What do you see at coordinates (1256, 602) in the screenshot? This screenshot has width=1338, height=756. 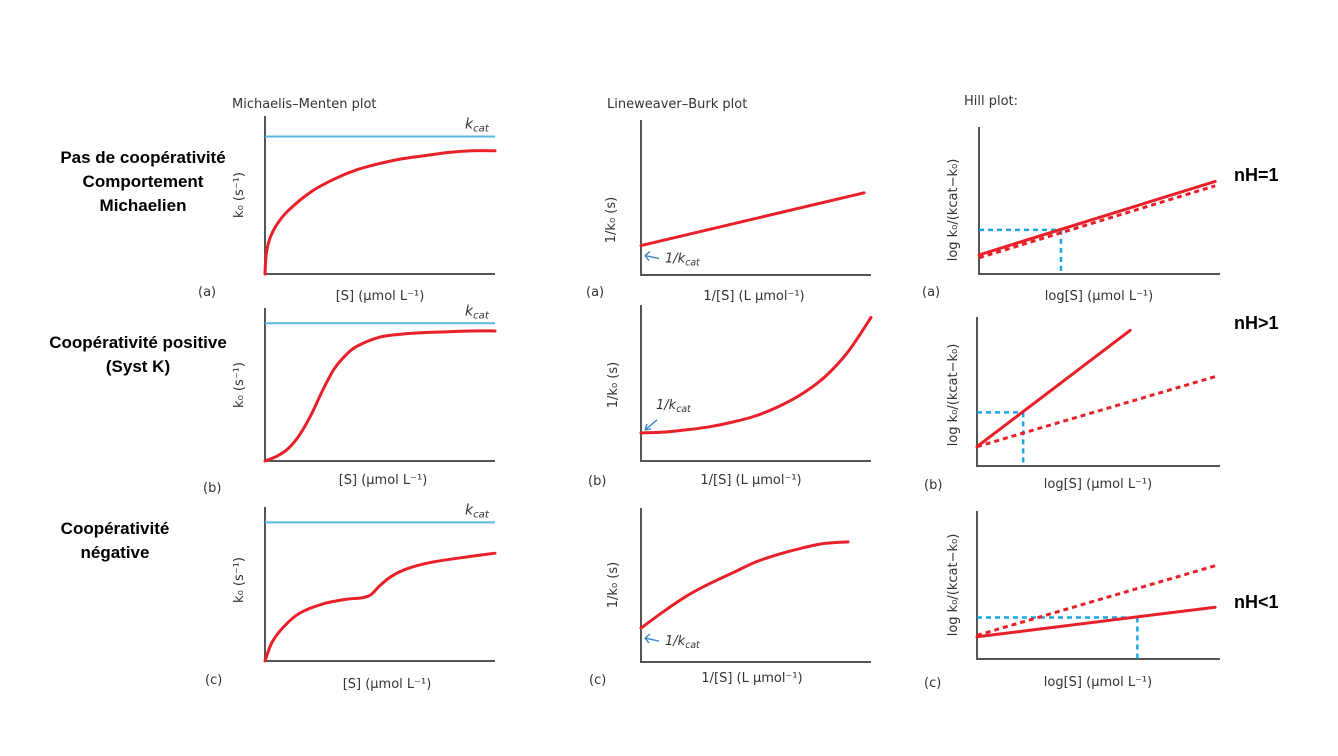 I see `nh-label-c: nH<1` at bounding box center [1256, 602].